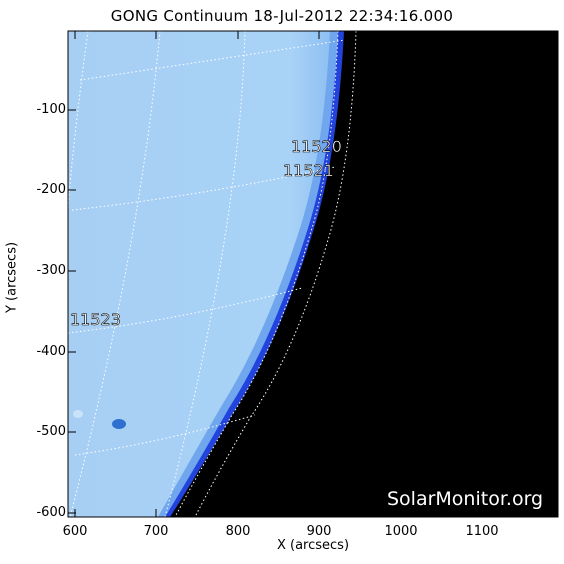 This screenshot has height=564, width=564. What do you see at coordinates (51, 189) in the screenshot?
I see `y-tick-label: -200` at bounding box center [51, 189].